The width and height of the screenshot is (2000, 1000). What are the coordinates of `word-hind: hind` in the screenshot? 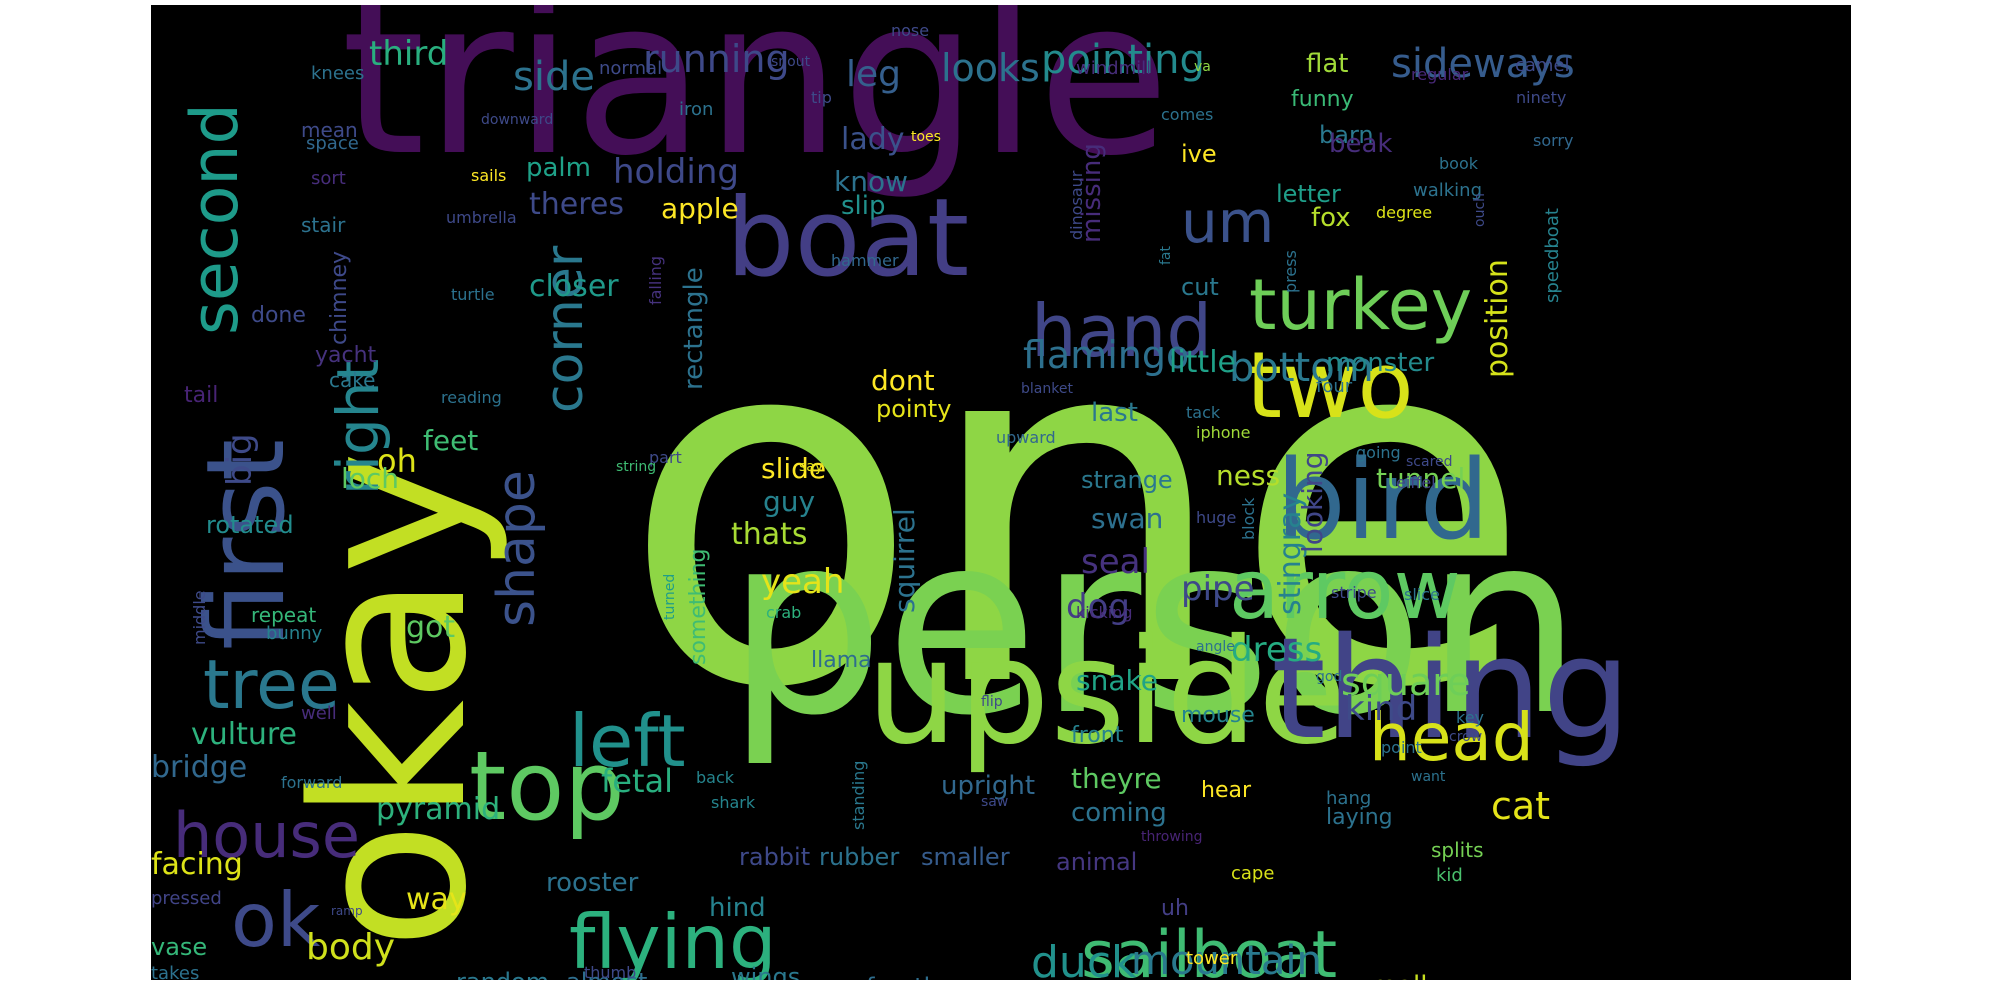 It's located at (737, 908).